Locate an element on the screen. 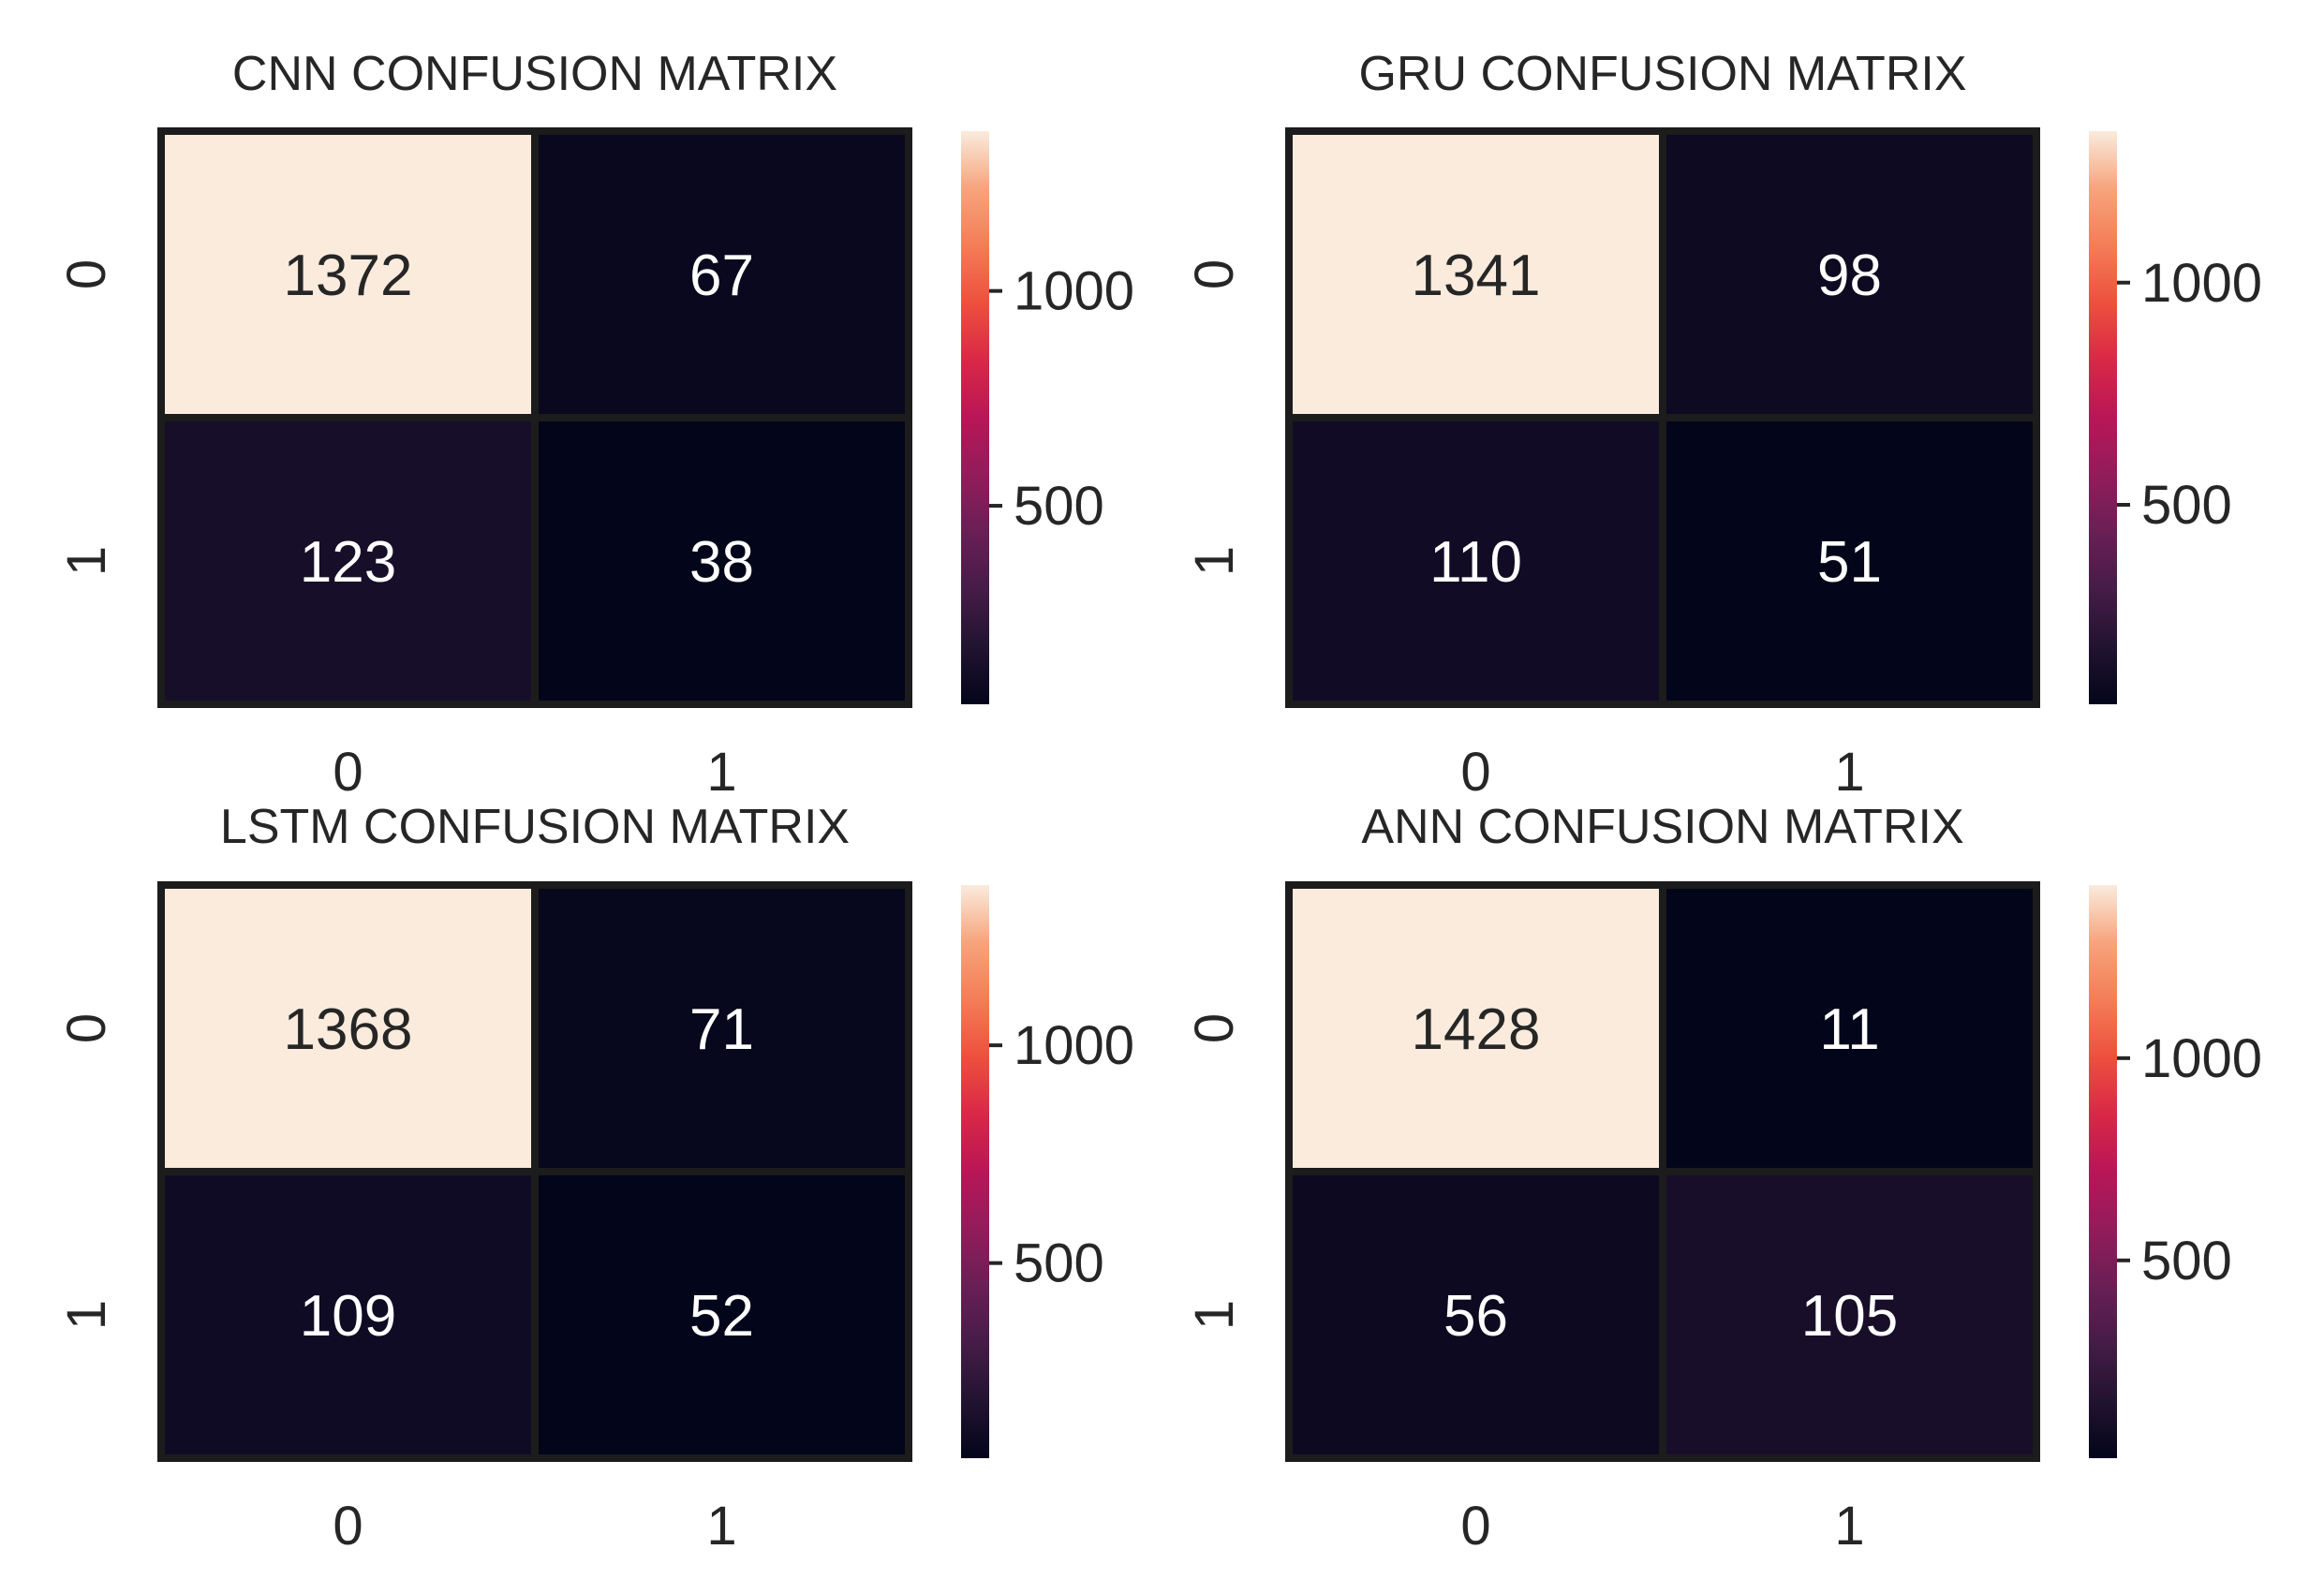  cell-value-label: 11 is located at coordinates (1849, 1029).